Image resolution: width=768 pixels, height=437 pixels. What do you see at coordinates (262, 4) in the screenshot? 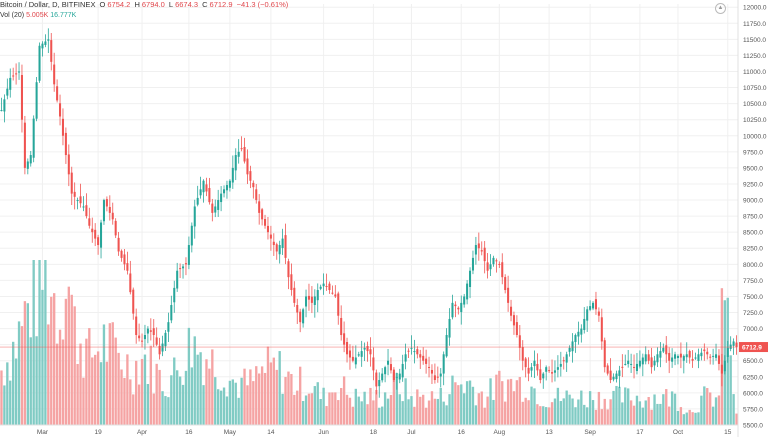
I see `change-value: −41.3 (−0.61%)` at bounding box center [262, 4].